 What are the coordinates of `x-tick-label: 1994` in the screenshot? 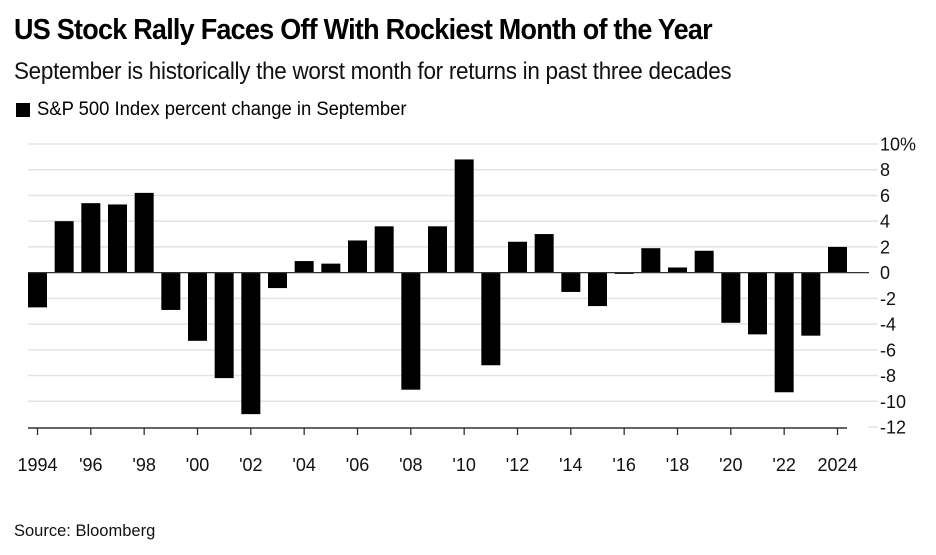 It's located at (37, 465).